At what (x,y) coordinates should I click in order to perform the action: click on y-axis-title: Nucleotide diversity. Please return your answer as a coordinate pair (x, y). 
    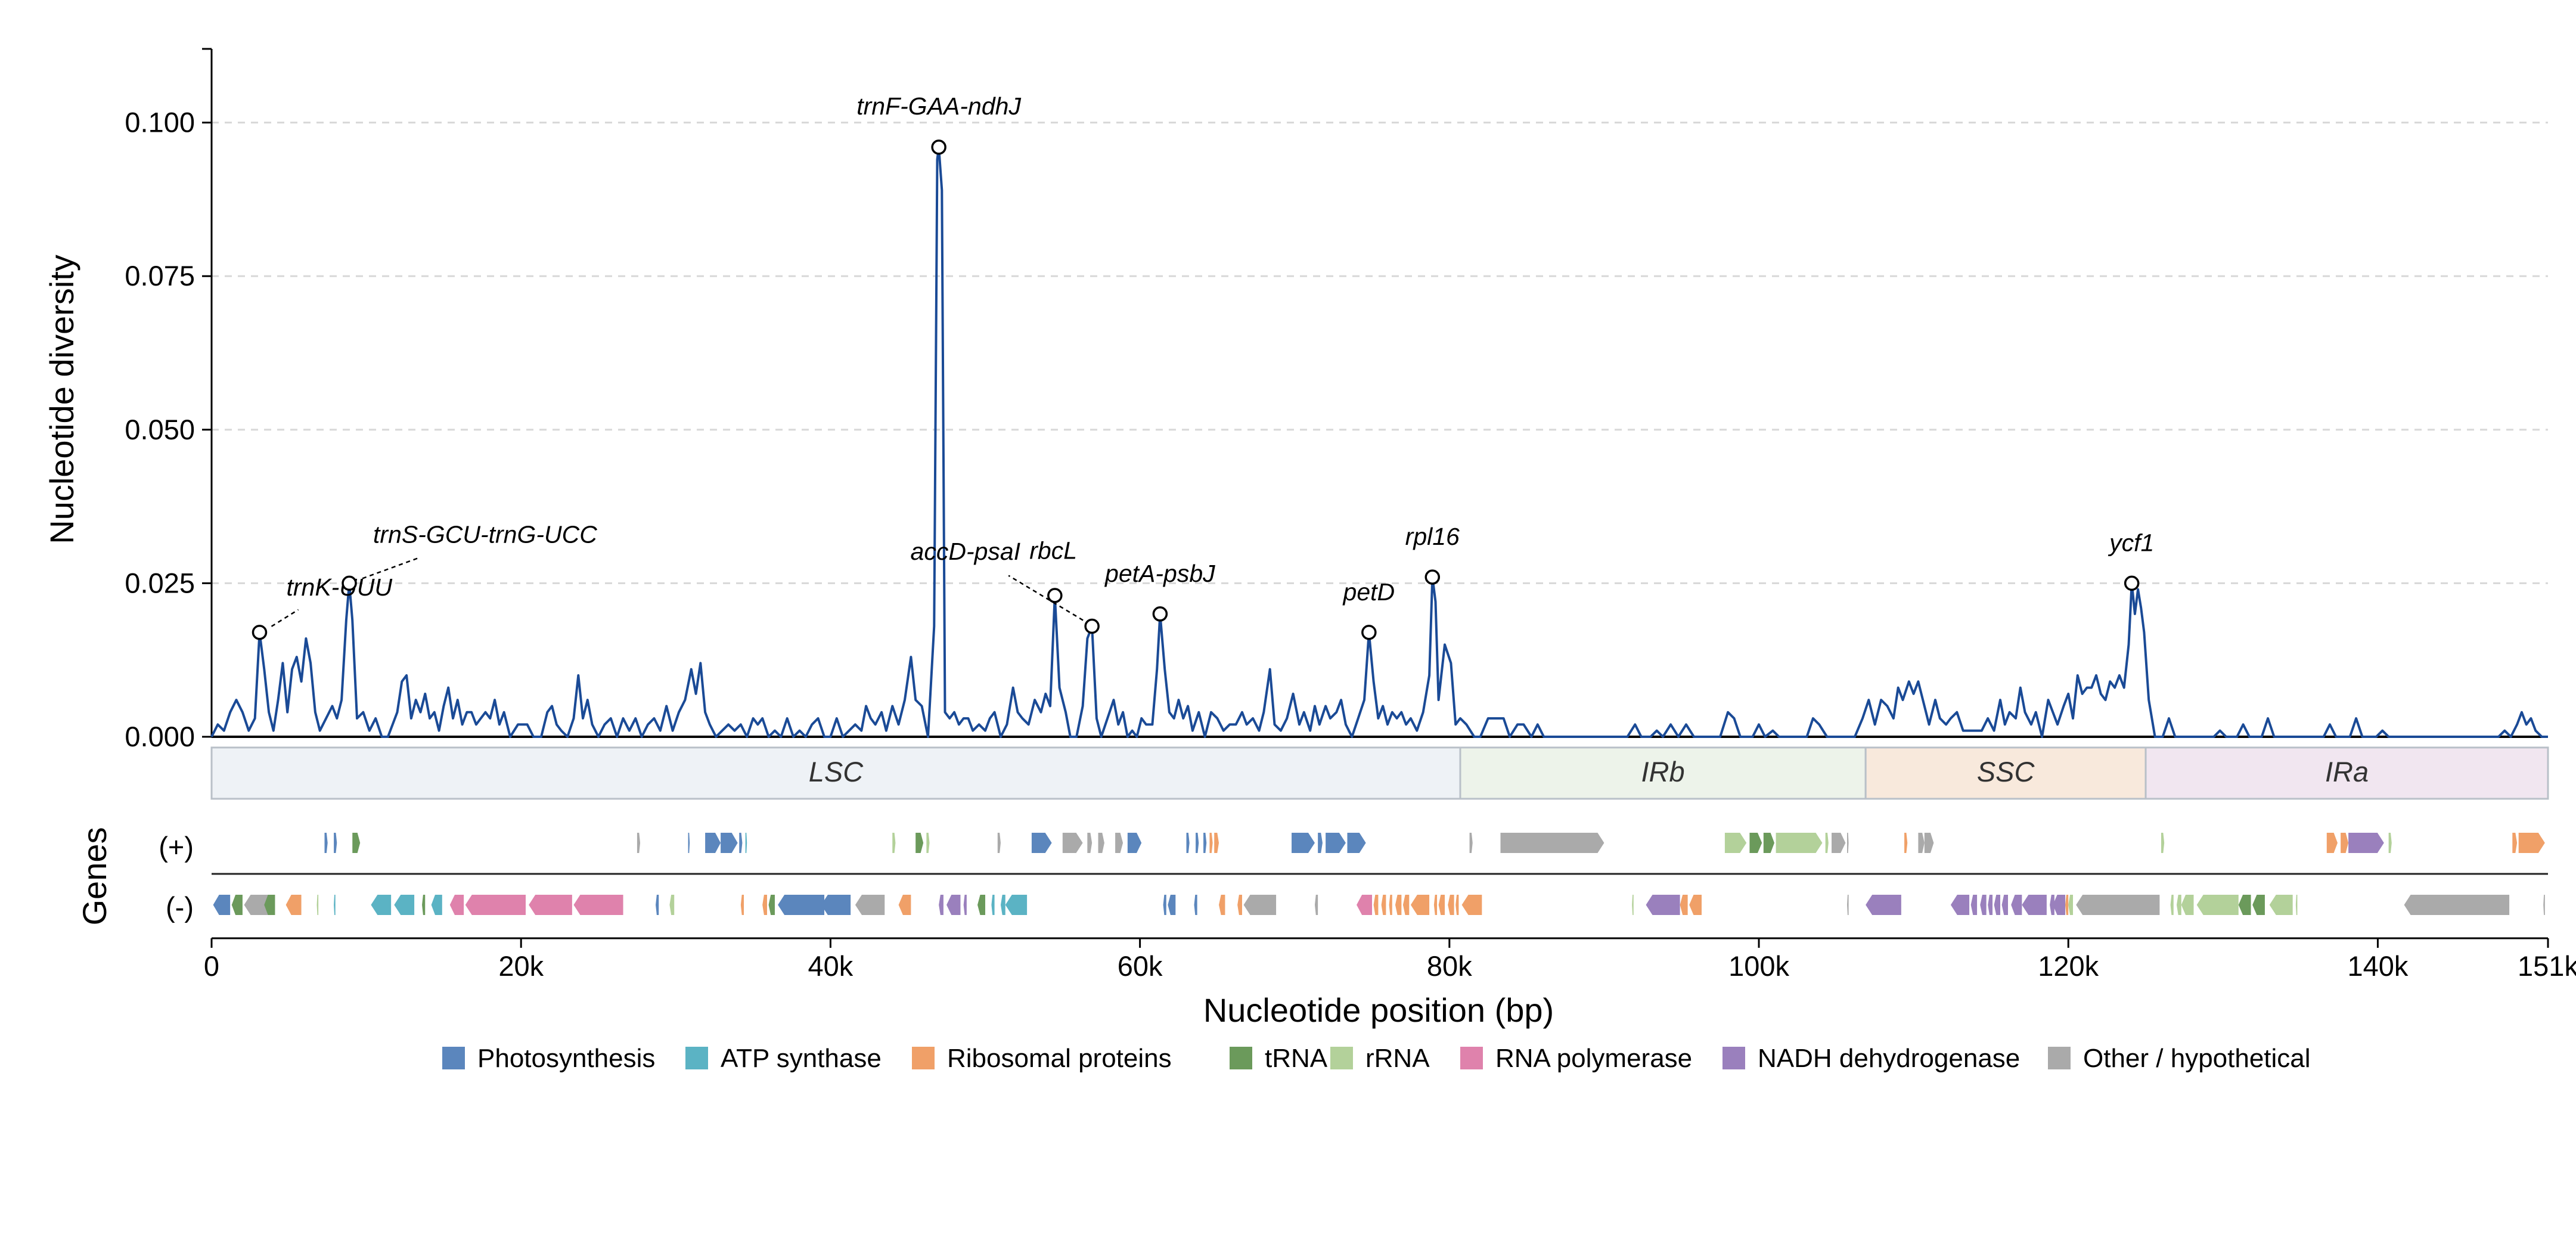
    Looking at the image, I should click on (62, 399).